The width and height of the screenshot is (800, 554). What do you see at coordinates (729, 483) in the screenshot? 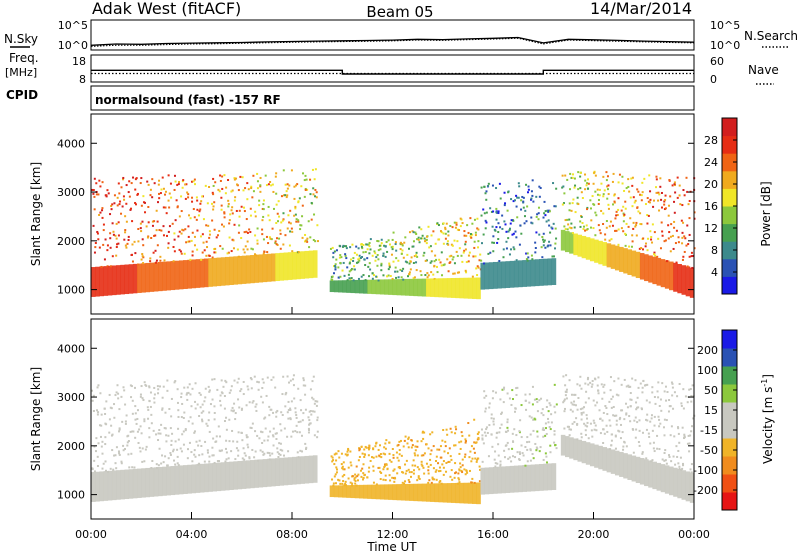
I see `velocity-colorbar-segment` at bounding box center [729, 483].